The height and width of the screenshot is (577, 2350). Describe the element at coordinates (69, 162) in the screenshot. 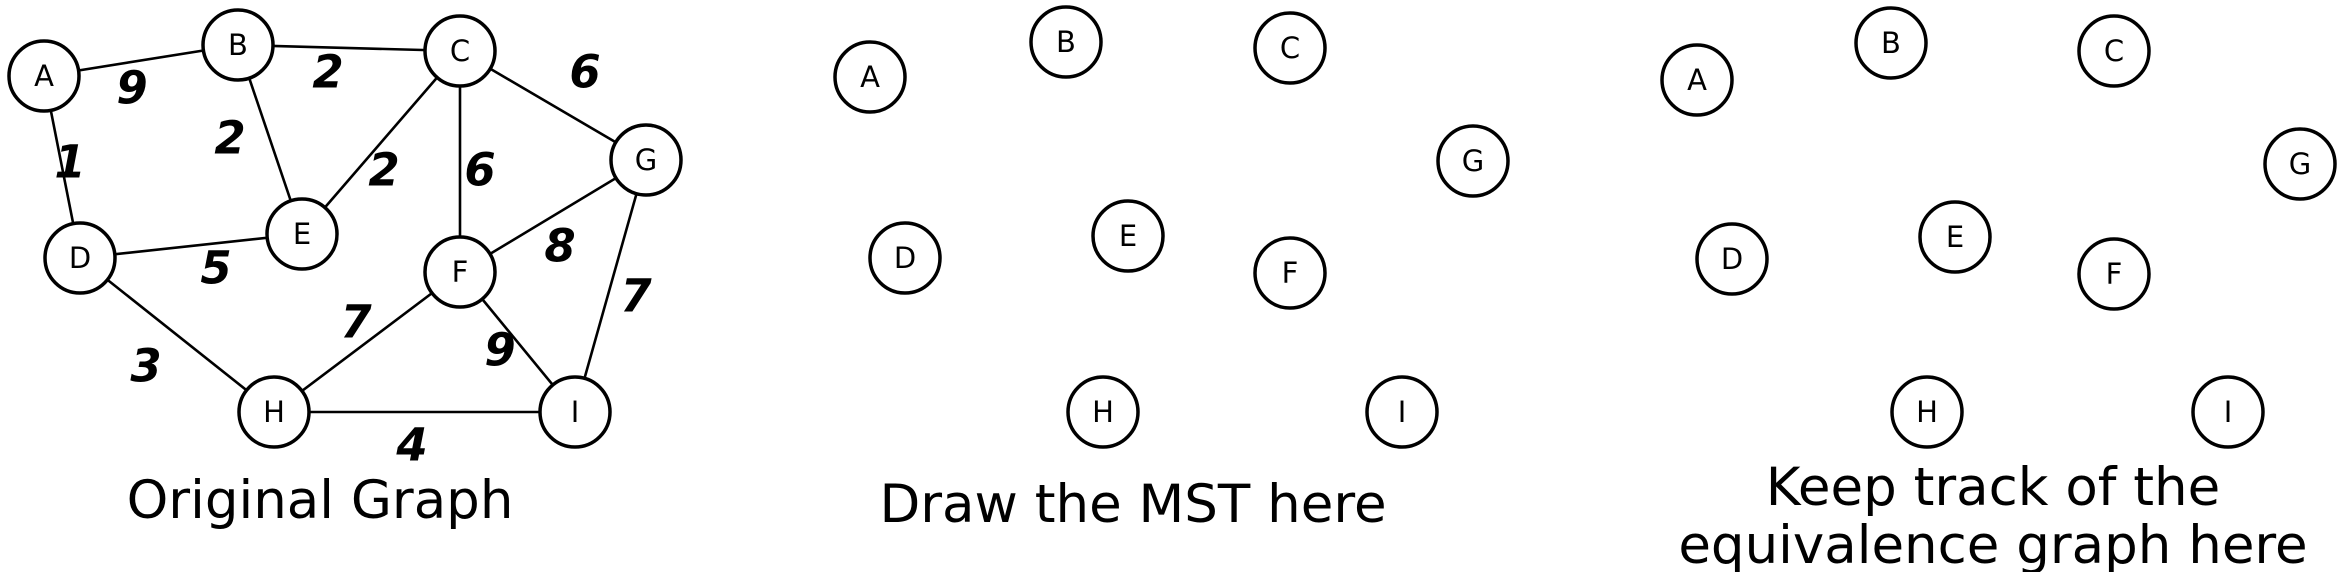

I see `edge-weight-a-d: 1` at that location.